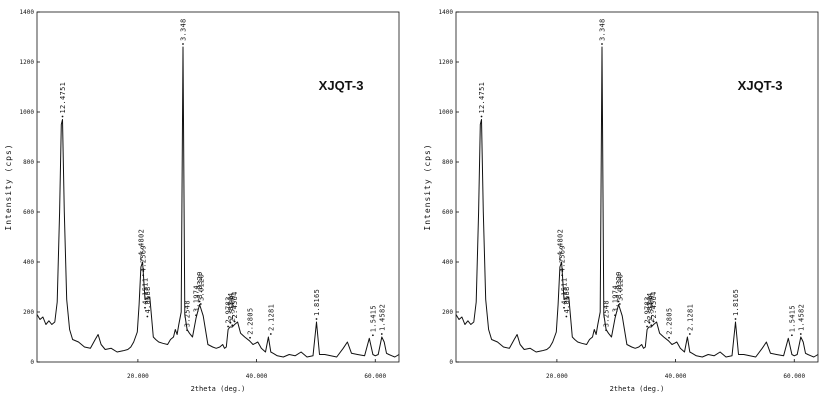 The height and width of the screenshot is (417, 838). Describe the element at coordinates (619, 284) in the screenshot. I see `chart-1-peak-label: 3.0329` at that location.